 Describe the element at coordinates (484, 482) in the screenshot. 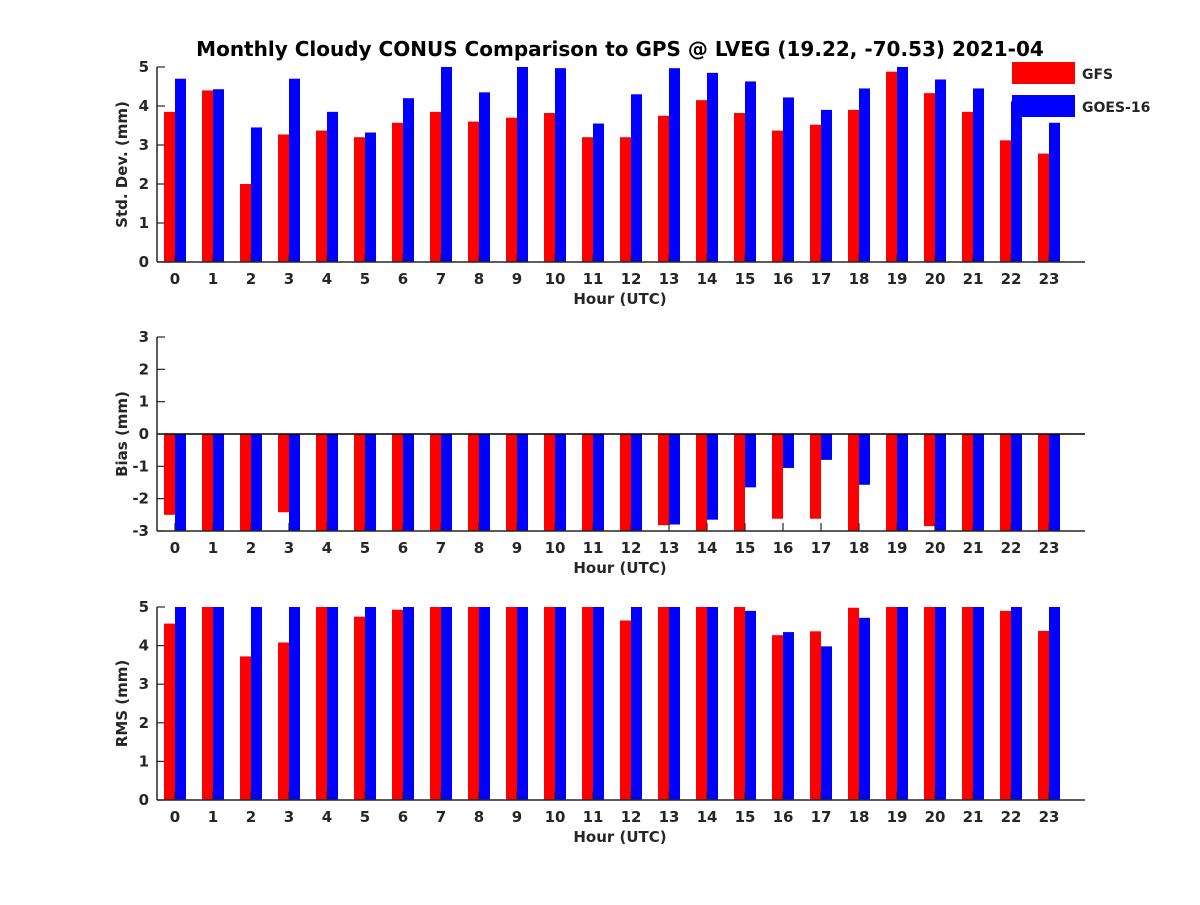

I see `bar-goes16-hour-8: GOES-16 8: -3` at that location.